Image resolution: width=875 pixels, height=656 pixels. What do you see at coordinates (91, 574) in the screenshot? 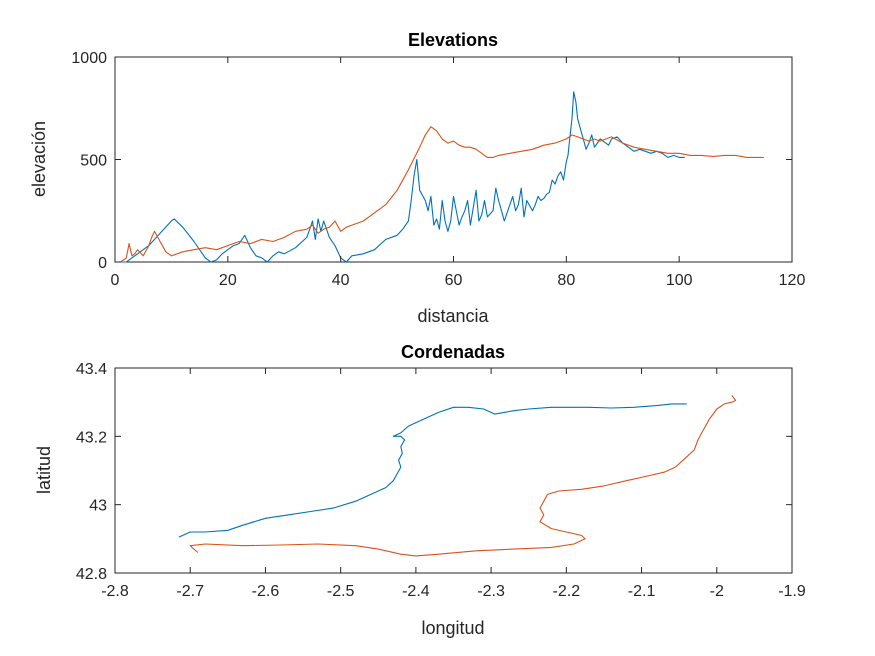
I see `cordenadas-ytick-label: 42.8` at bounding box center [91, 574].